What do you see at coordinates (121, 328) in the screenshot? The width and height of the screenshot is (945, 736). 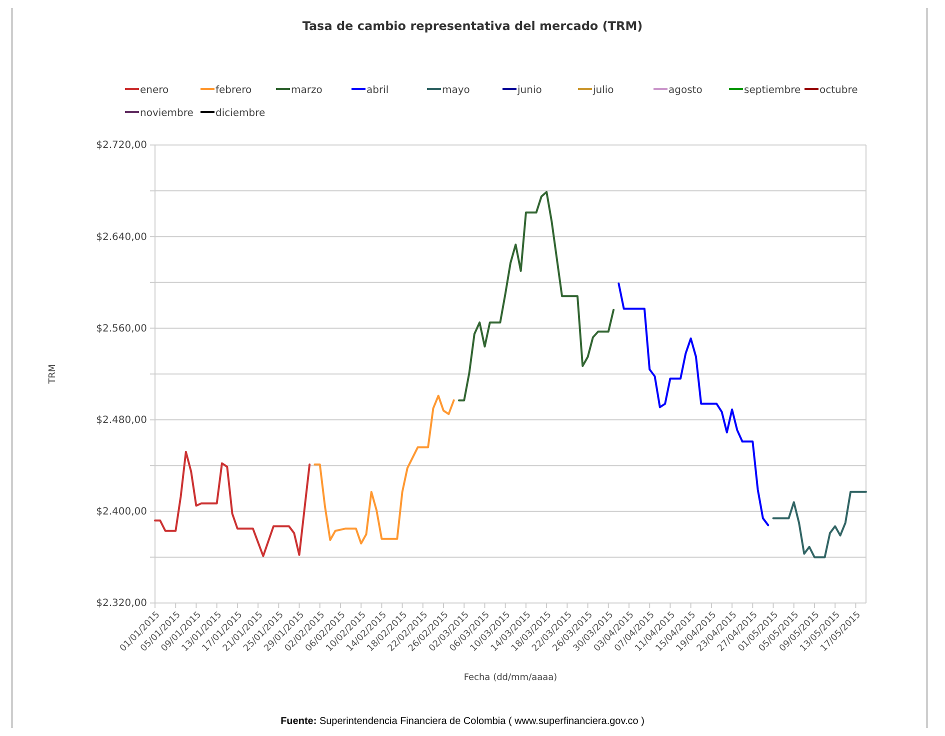 I see `y-tick-label: $2.560,00` at bounding box center [121, 328].